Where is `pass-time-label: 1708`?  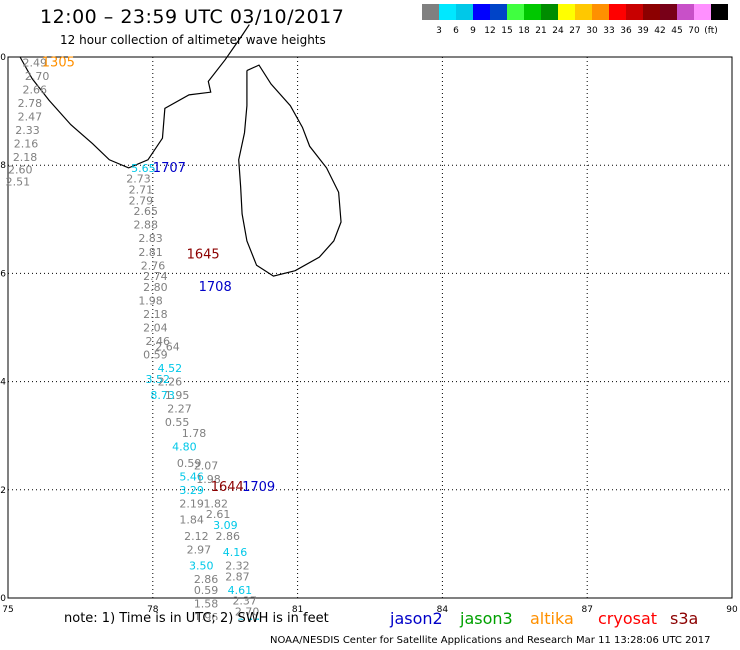 pass-time-label: 1708 is located at coordinates (215, 287).